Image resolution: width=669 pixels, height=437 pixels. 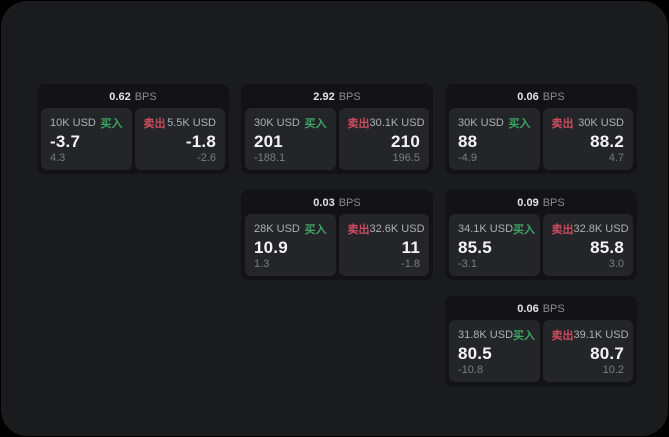 What do you see at coordinates (587, 245) in the screenshot?
I see `sell-panel: 卖出 32.8K USD 85.8 3.0` at bounding box center [587, 245].